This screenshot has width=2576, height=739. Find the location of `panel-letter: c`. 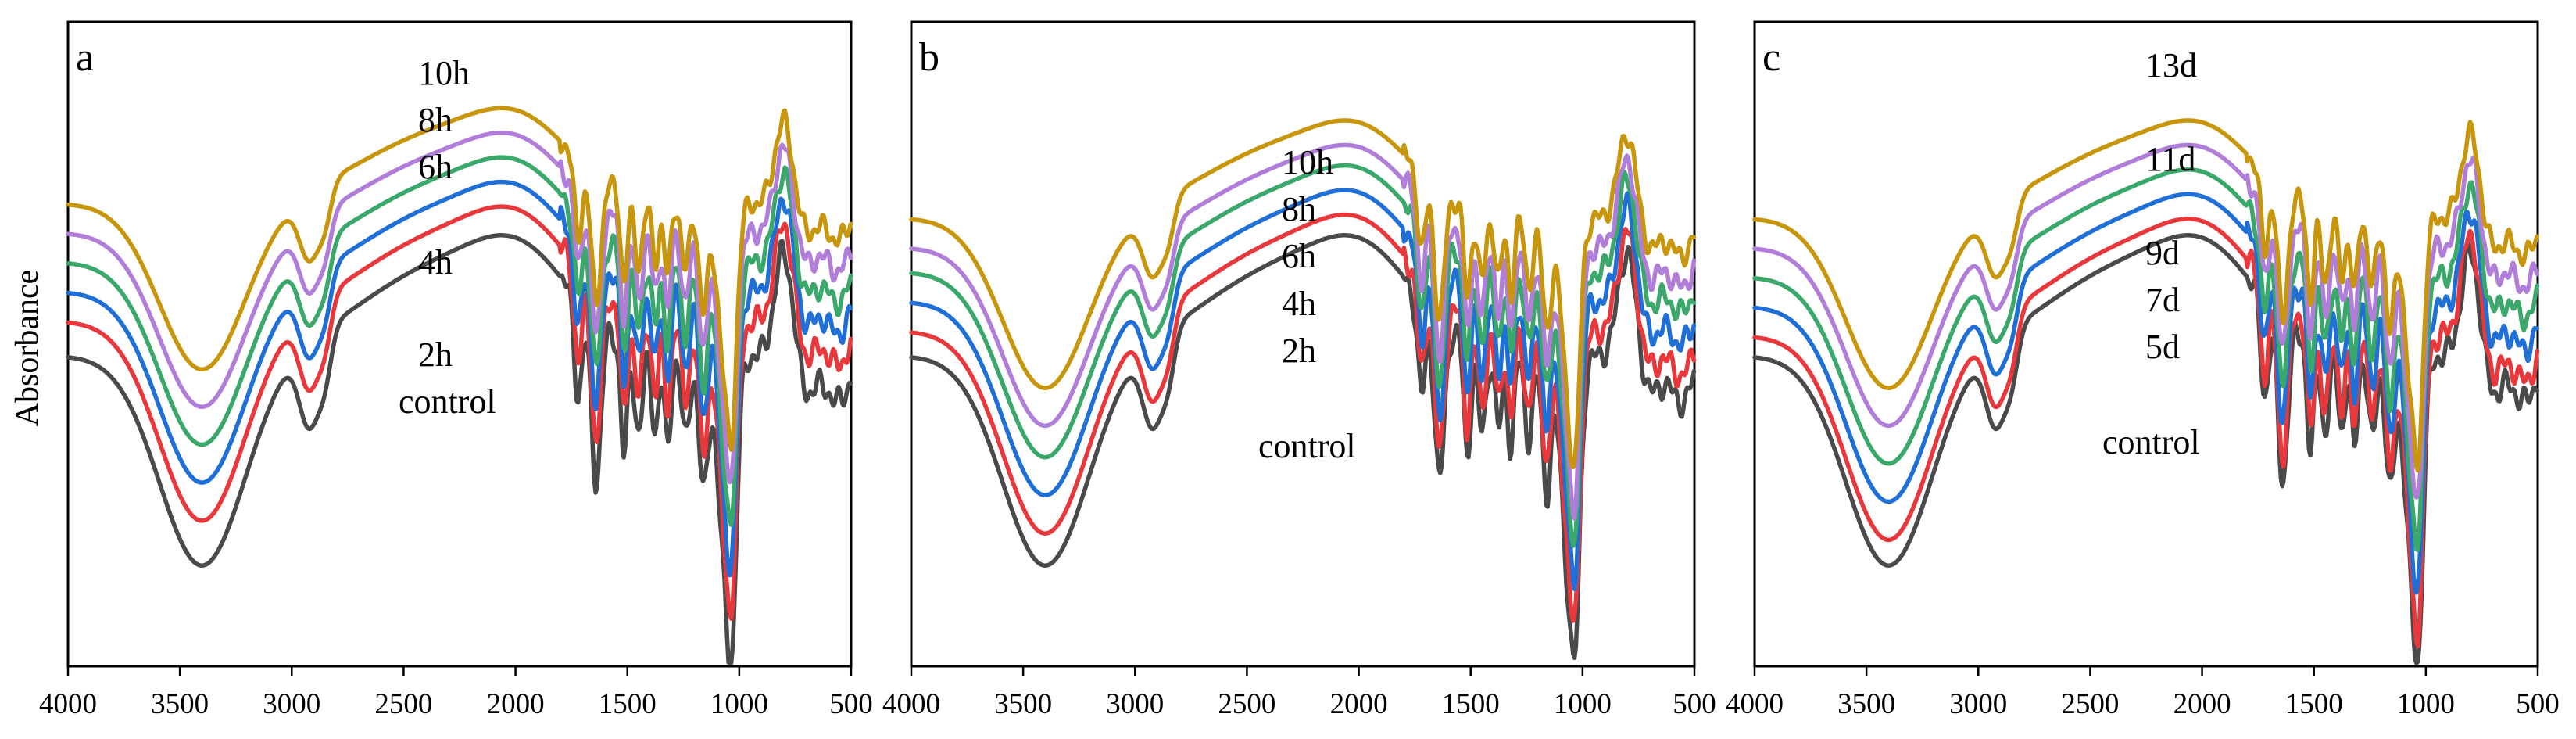

panel-letter: c is located at coordinates (1771, 58).